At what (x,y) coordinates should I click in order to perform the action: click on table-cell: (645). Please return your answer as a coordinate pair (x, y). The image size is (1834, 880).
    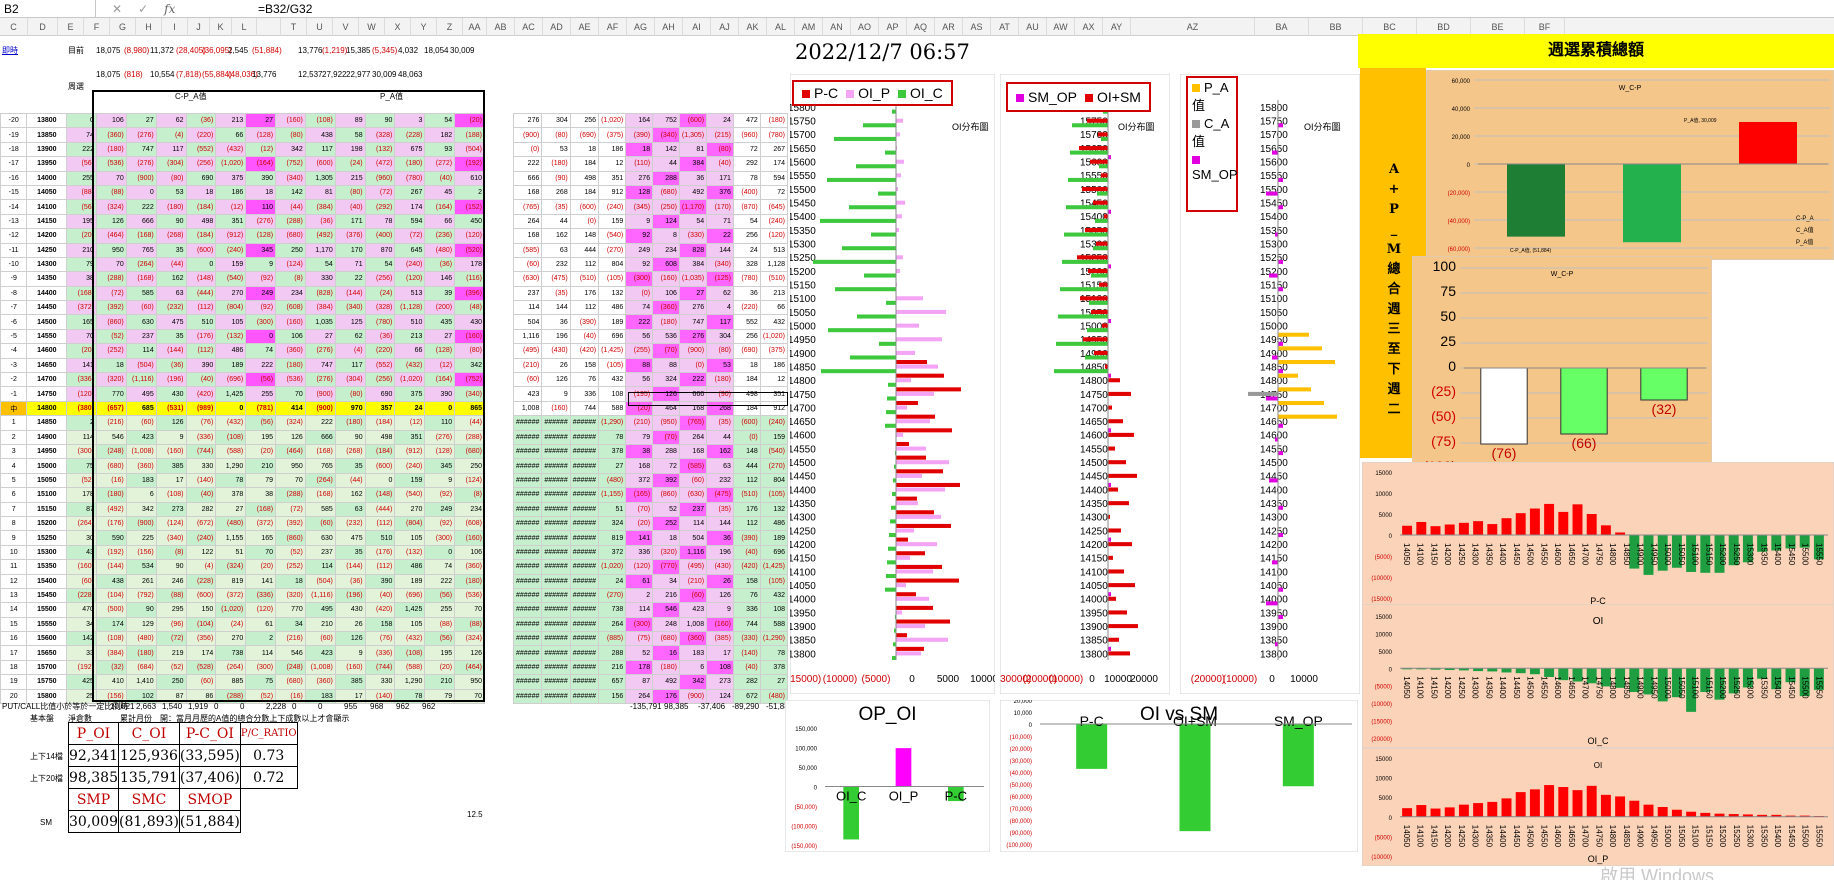
    Looking at the image, I should click on (774, 207).